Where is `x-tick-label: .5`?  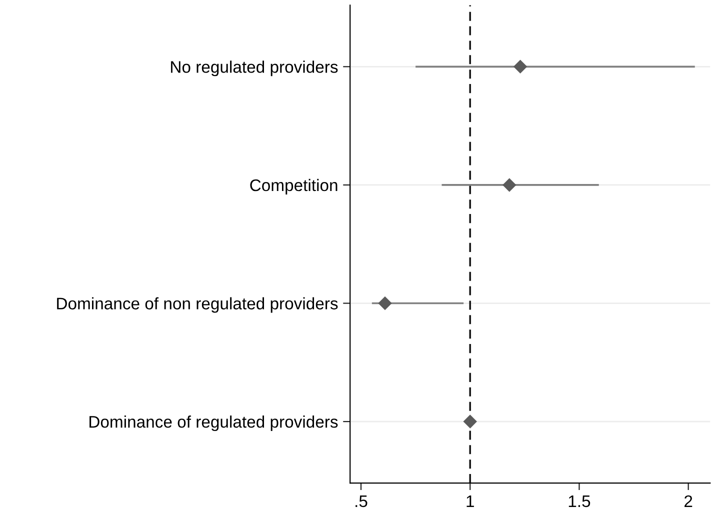
x-tick-label: .5 is located at coordinates (362, 501).